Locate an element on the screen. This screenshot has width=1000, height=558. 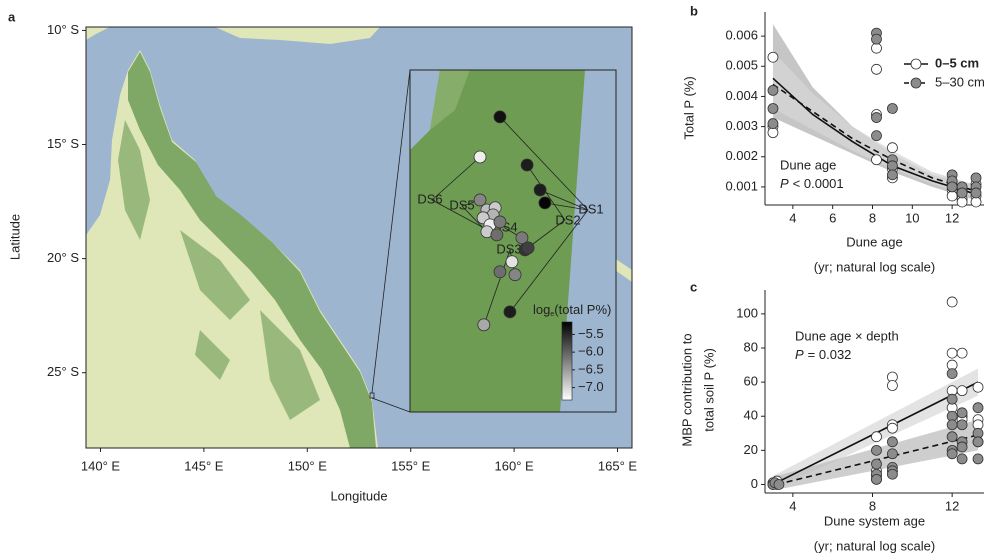
x-axis-label: Dune age is located at coordinates (874, 241).